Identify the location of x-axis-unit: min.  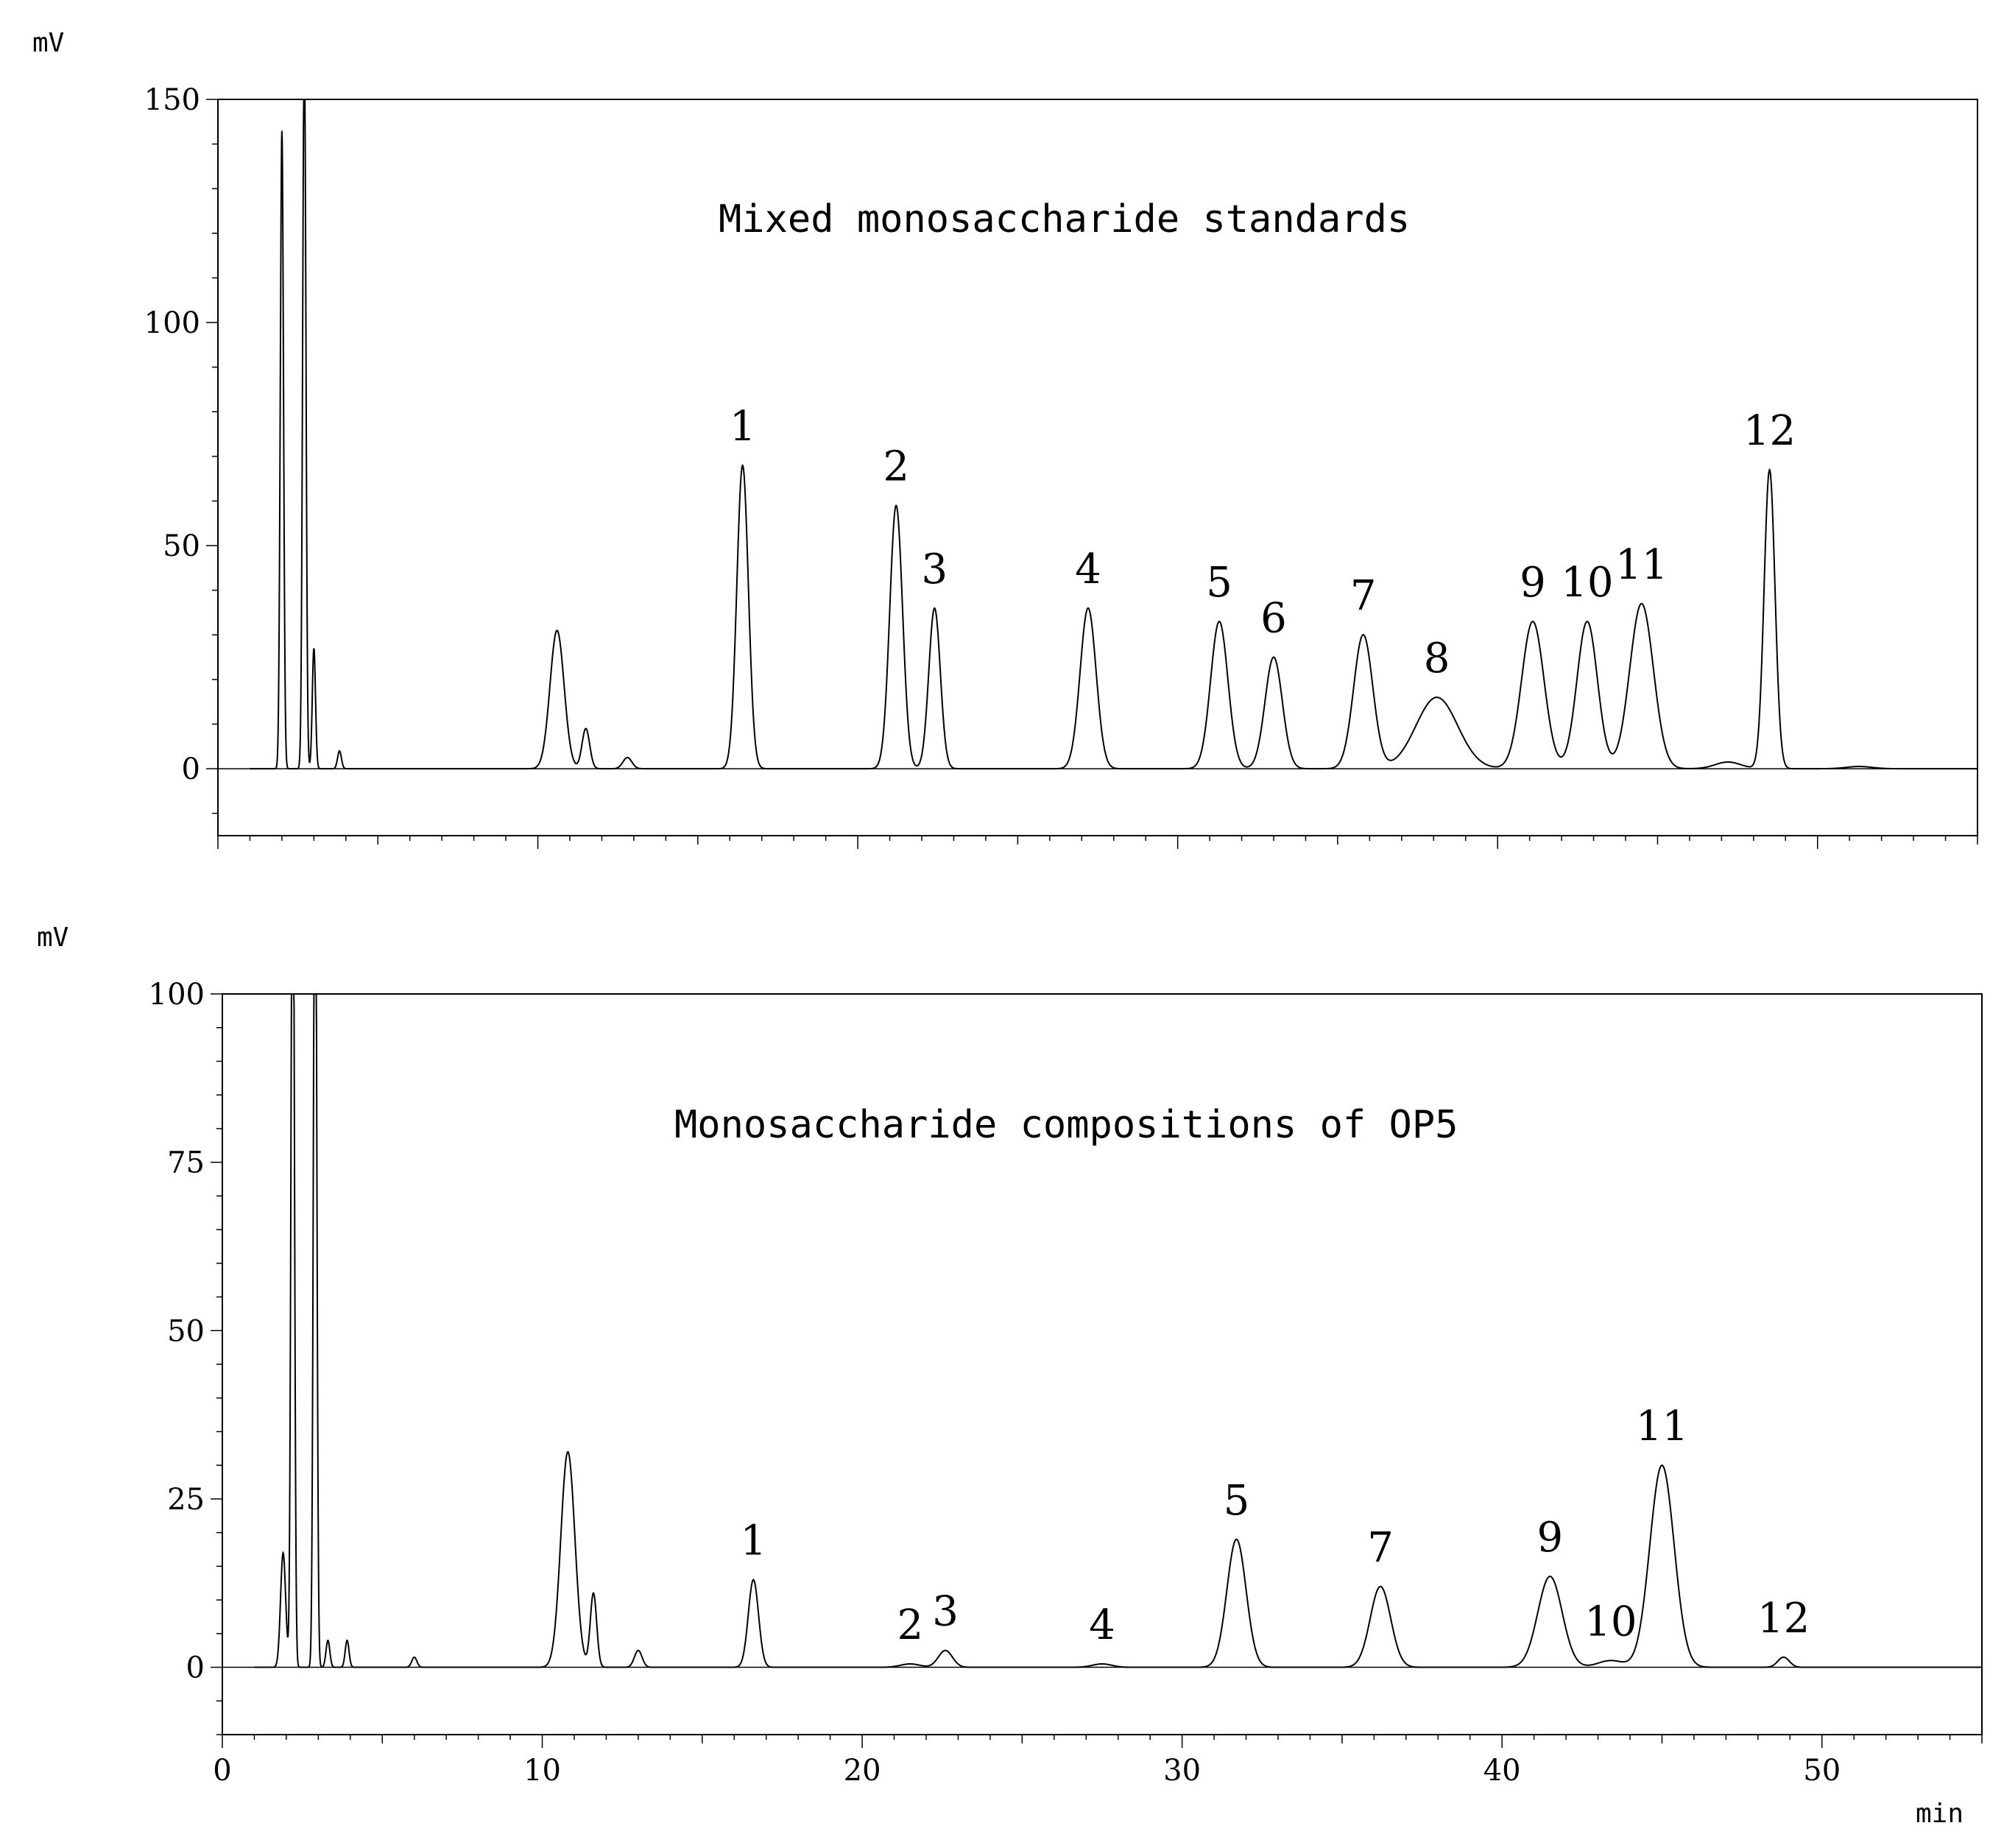
(1940, 1814).